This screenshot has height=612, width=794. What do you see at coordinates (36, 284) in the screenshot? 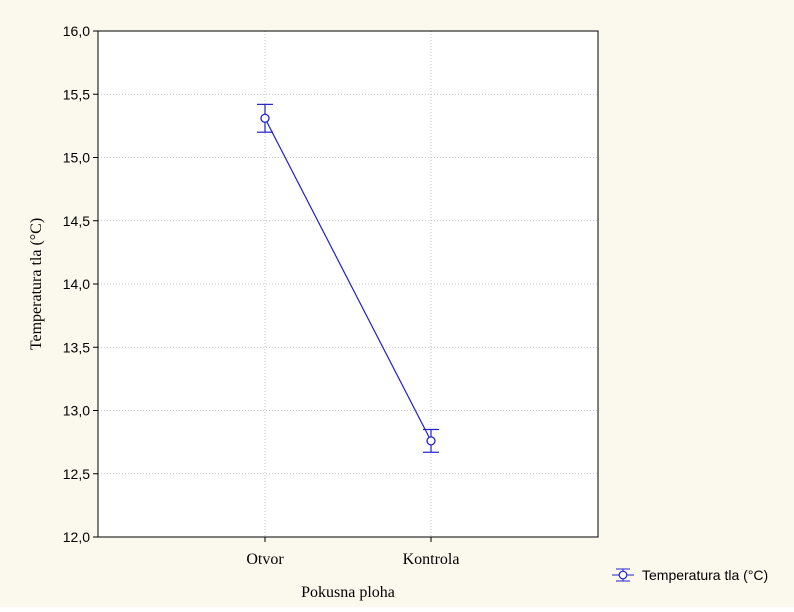
I see `y-axis-title: Temperatura tla (°C)` at bounding box center [36, 284].